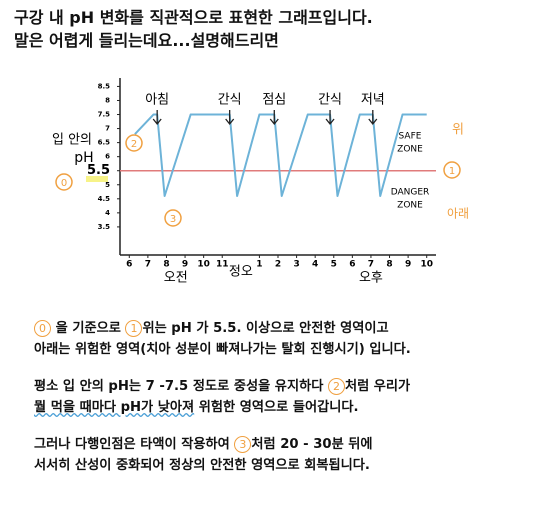  Describe the element at coordinates (312, 444) in the screenshot. I see `text: 처럼 20 - 30분 뒤에` at that location.